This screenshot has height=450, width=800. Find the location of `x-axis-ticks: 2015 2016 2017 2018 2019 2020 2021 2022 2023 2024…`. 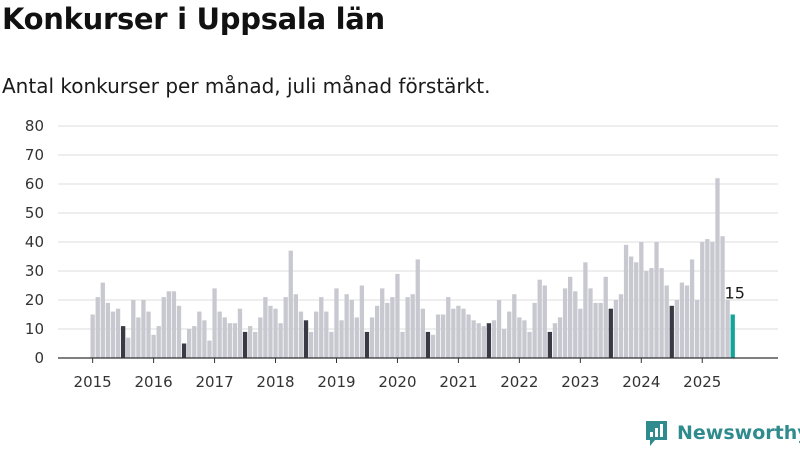

x-axis-ticks: 2015 2016 2017 2018 2019 2020 2021 2022 2023 2024… is located at coordinates (397, 374).